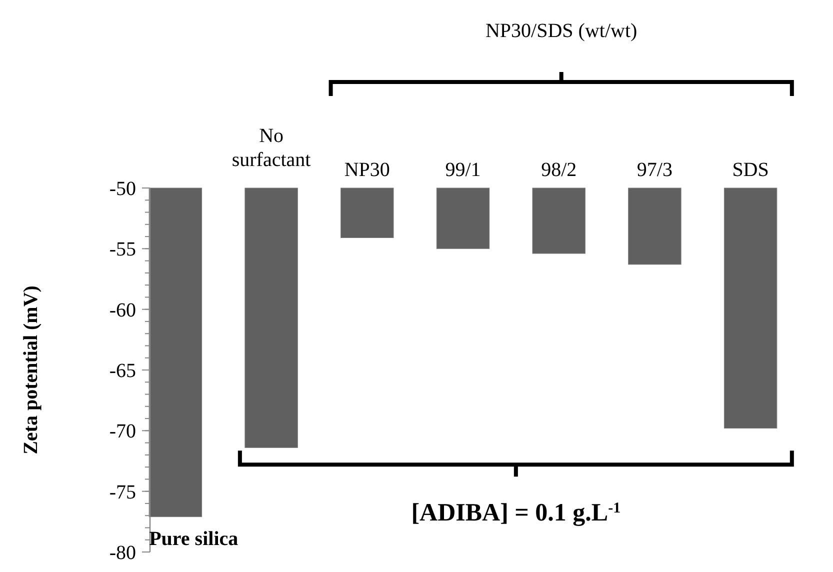  What do you see at coordinates (463, 170) in the screenshot?
I see `x-tick-label: 99/1` at bounding box center [463, 170].